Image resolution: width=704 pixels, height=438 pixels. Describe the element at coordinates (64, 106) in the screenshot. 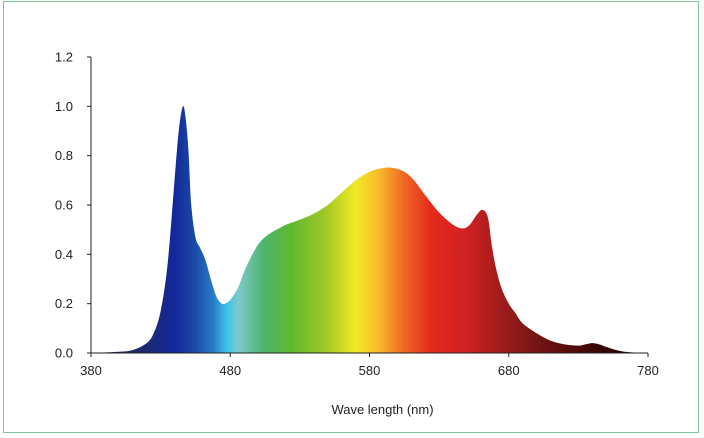

I see `y-tick-label: 1.0` at that location.